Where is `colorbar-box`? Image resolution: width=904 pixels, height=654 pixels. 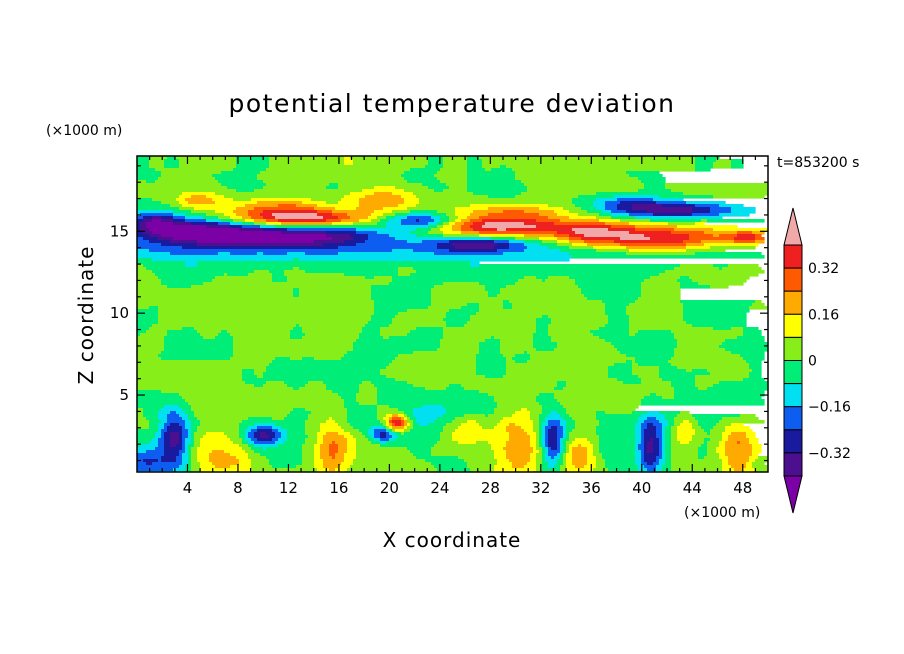 colorbar-box is located at coordinates (793, 395).